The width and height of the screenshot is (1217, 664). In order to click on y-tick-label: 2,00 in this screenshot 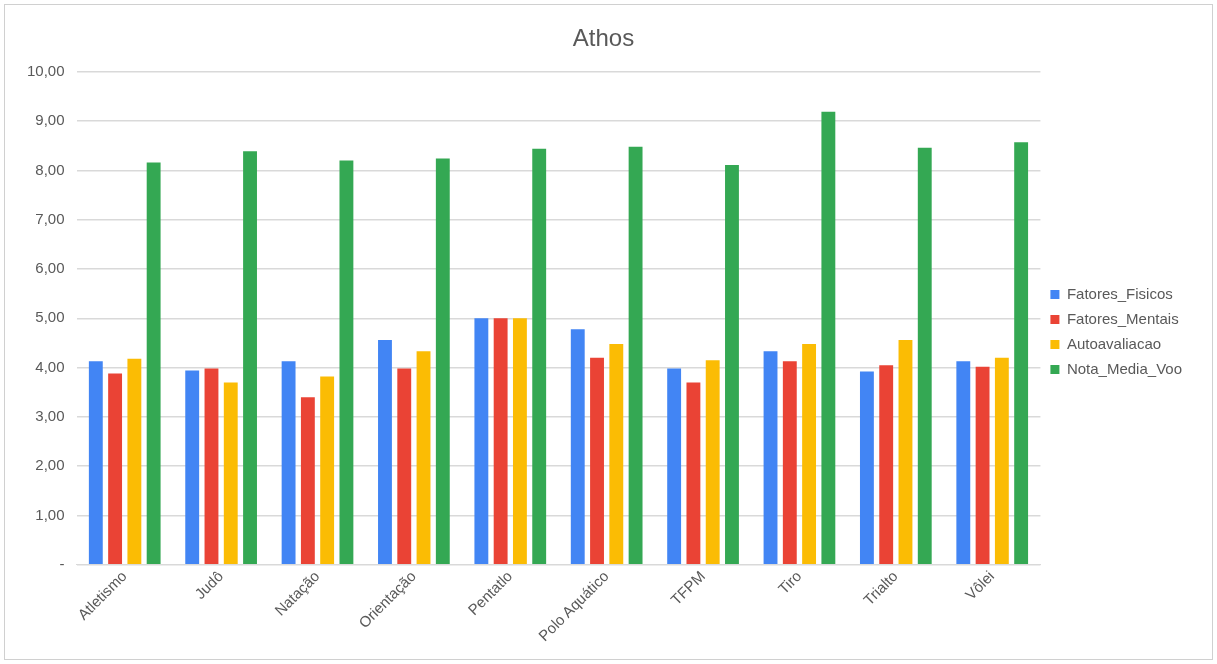, I will do `click(50, 465)`.